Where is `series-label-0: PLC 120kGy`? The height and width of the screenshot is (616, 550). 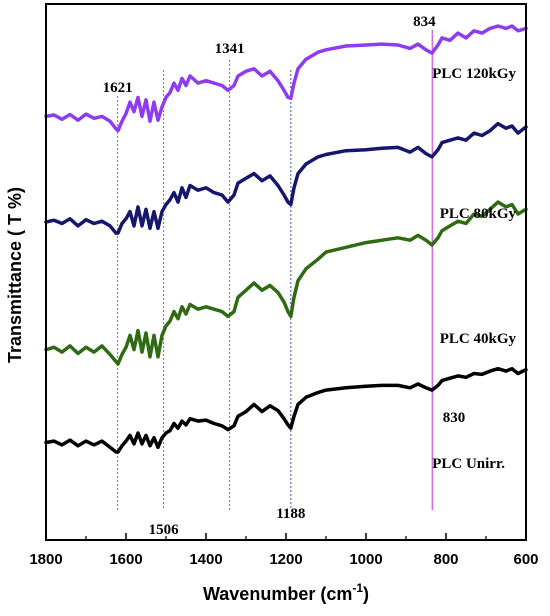 series-label-0: PLC 120kGy is located at coordinates (474, 74).